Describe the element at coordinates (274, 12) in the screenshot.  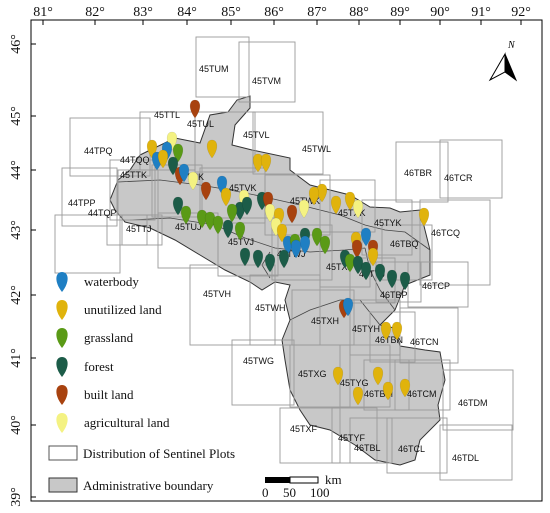
I see `lon-tick-label: 86°` at that location.